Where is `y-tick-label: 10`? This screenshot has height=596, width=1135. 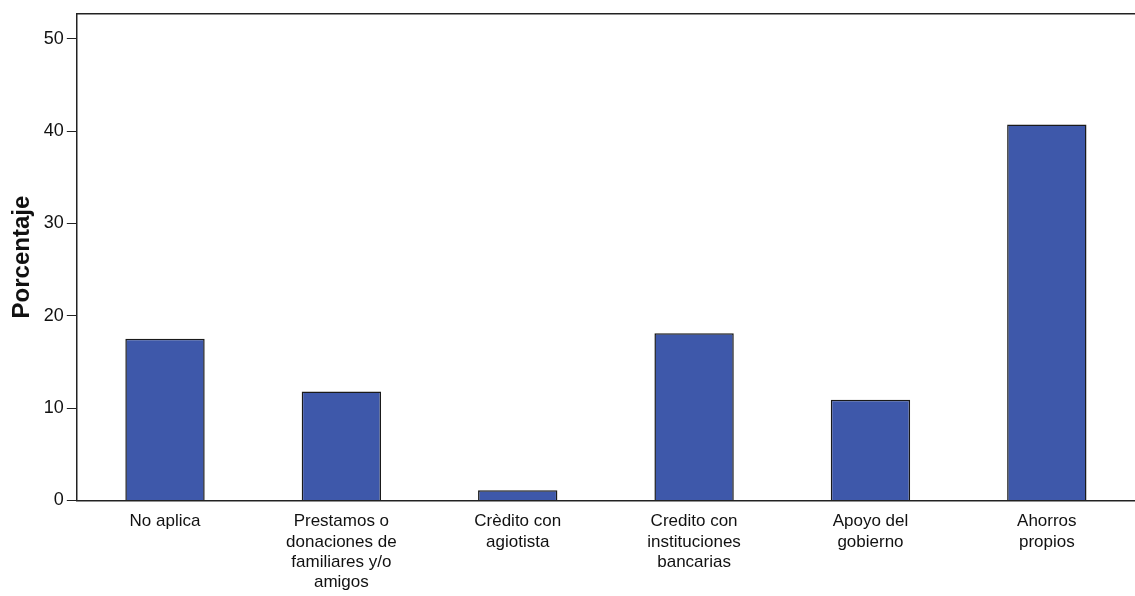 y-tick-label: 10 is located at coordinates (53, 407).